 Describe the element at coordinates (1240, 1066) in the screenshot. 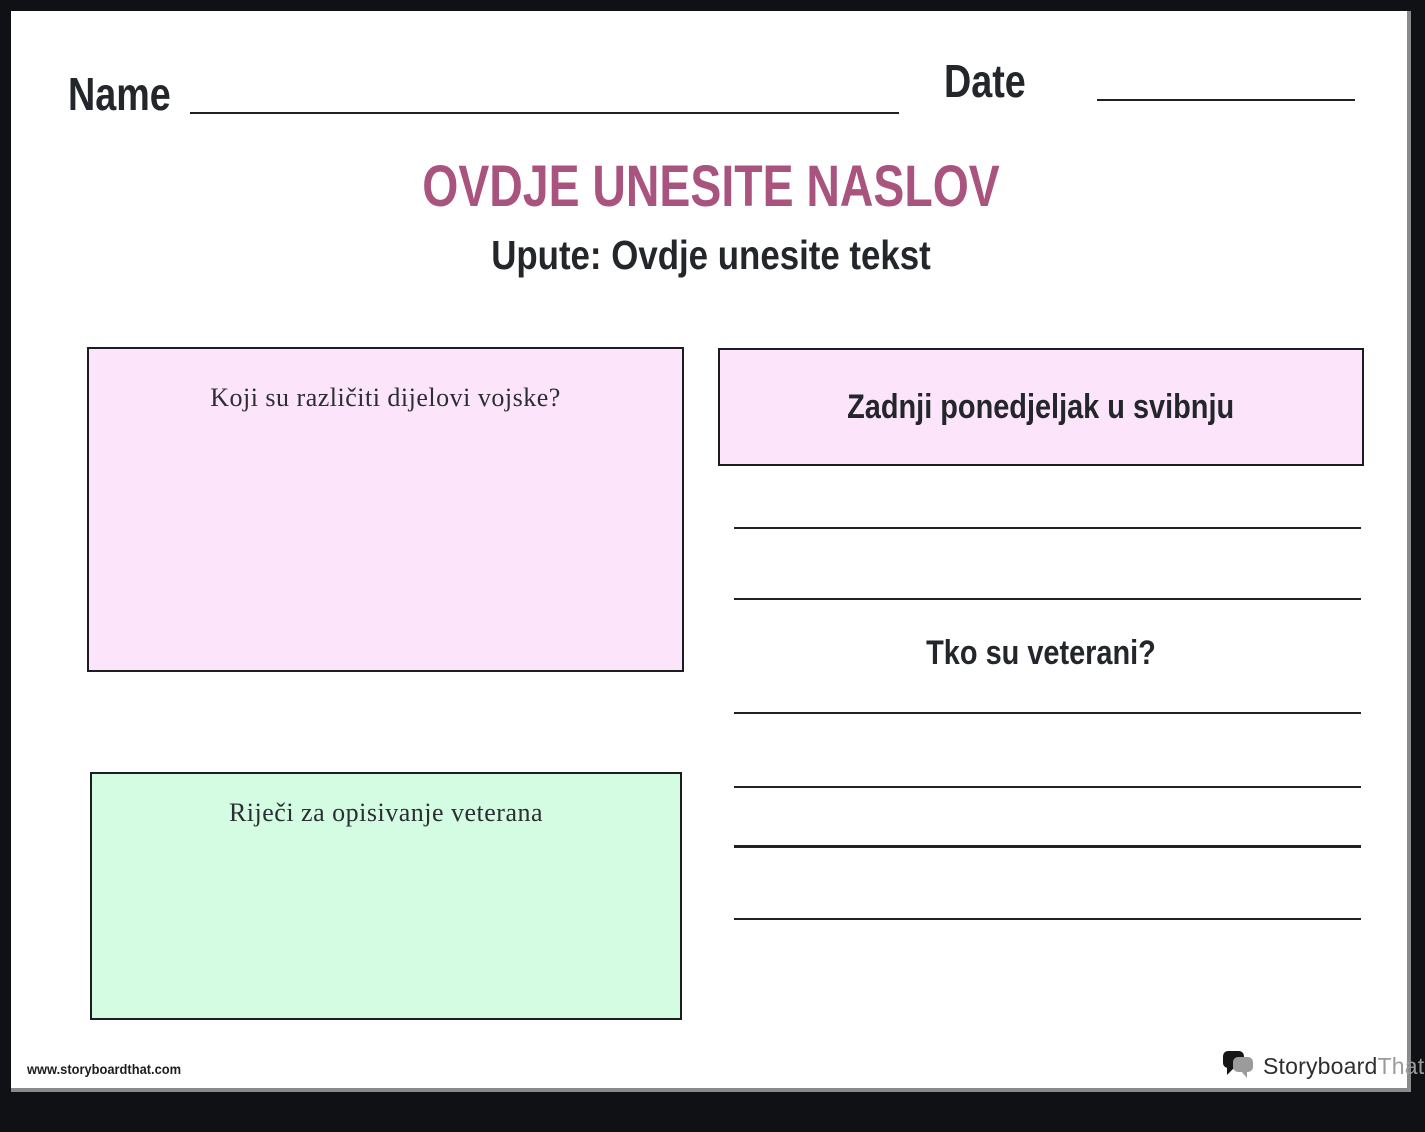

I see `speech-bubbles-icon` at that location.